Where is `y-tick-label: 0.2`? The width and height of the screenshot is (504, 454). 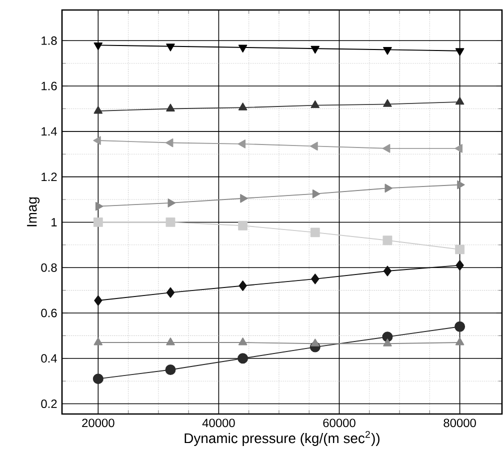
y-tick-label: 0.2 is located at coordinates (49, 404).